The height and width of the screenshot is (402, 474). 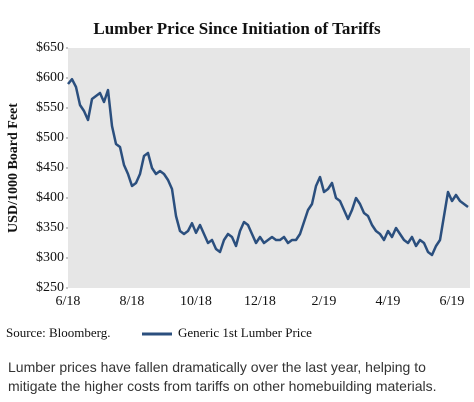 I want to click on y-tick-label: $350, so click(x=50, y=227).